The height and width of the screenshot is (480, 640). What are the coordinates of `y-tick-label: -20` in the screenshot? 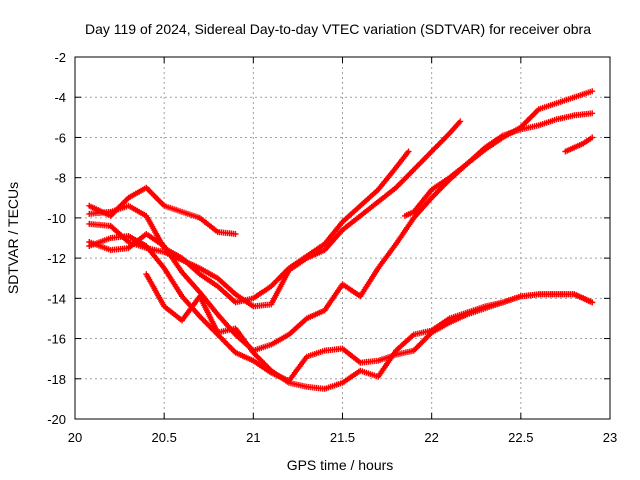 It's located at (56, 419).